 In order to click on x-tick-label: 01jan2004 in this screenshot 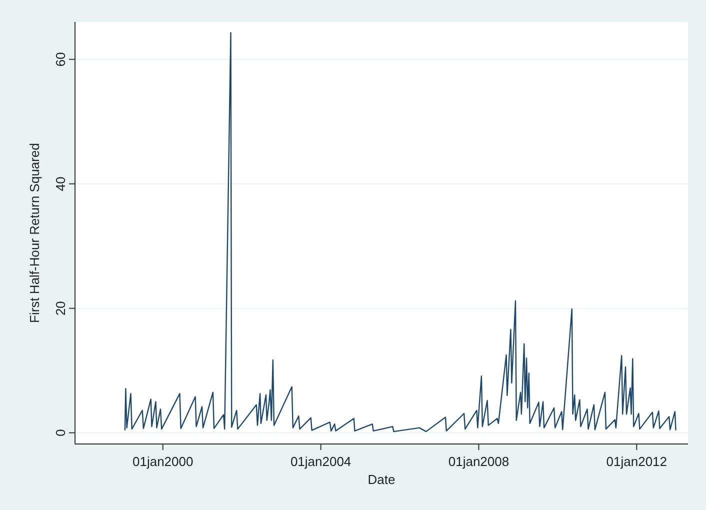, I will do `click(321, 461)`.